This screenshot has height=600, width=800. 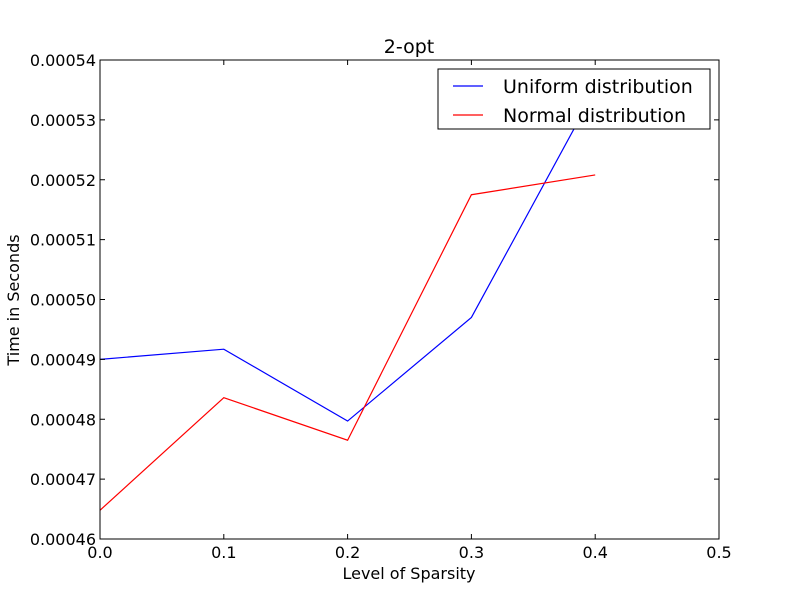 What do you see at coordinates (63, 180) in the screenshot?
I see `y-tick-label: 0.00052` at bounding box center [63, 180].